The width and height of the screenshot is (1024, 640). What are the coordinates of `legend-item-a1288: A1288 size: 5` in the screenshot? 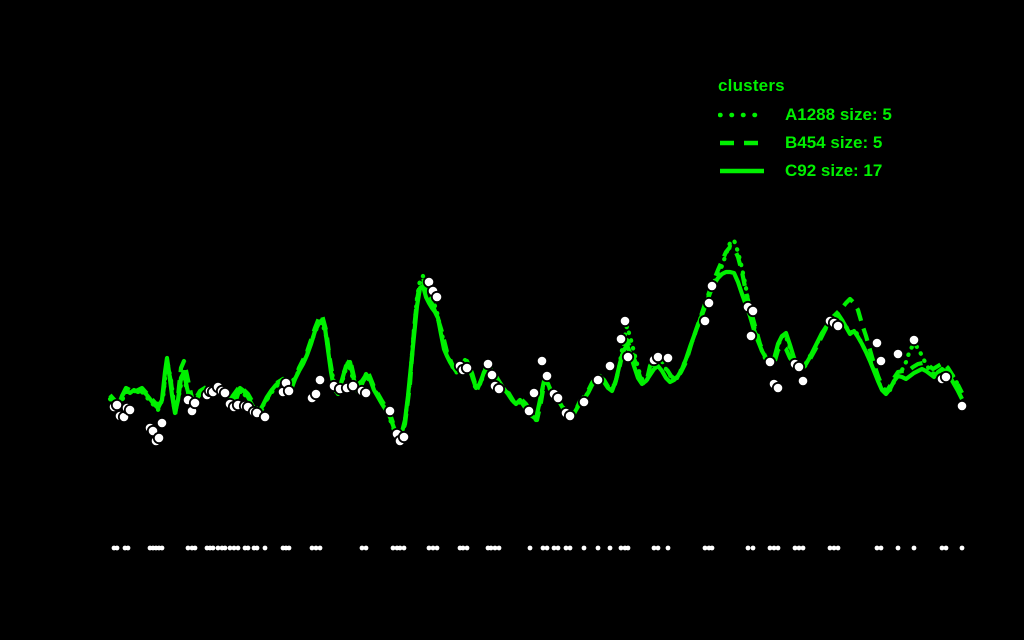 It's located at (802, 115).